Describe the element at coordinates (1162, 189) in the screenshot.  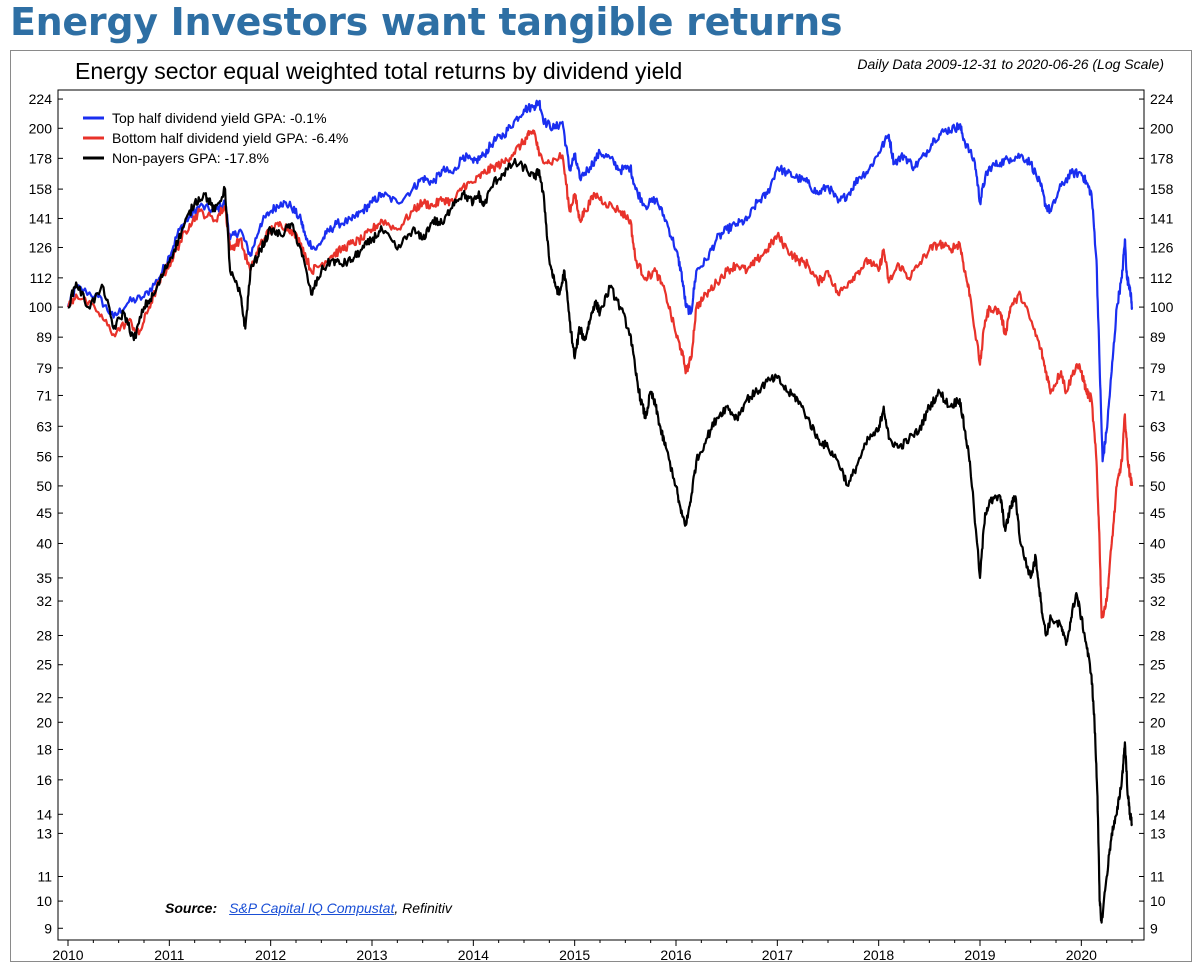
I see `y-tick-label-right: 158` at that location.